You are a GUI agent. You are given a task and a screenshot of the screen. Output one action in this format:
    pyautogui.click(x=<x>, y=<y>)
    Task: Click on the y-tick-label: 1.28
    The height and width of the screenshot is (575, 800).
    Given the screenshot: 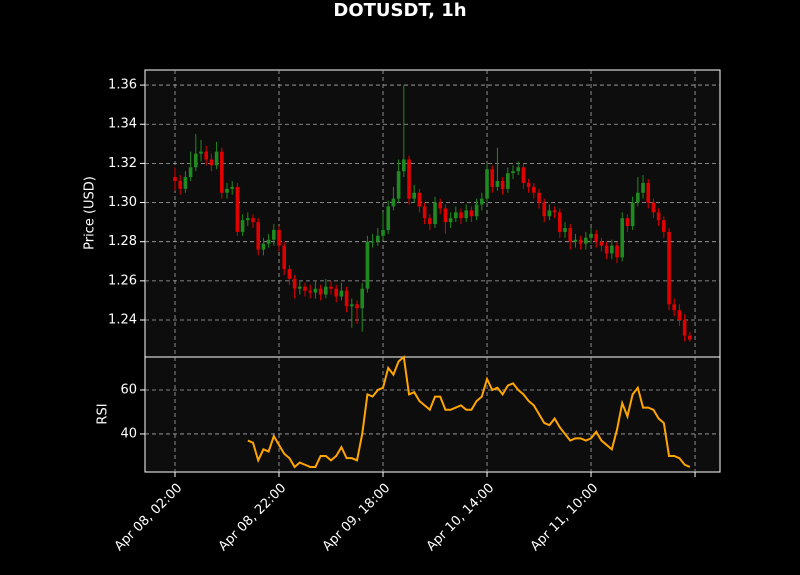 What is the action you would take?
    pyautogui.click(x=122, y=241)
    